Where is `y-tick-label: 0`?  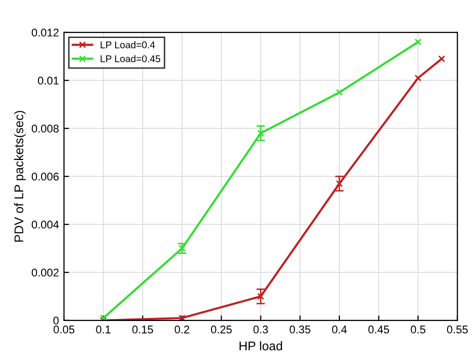
y-tick-label: 0 is located at coordinates (56, 320).